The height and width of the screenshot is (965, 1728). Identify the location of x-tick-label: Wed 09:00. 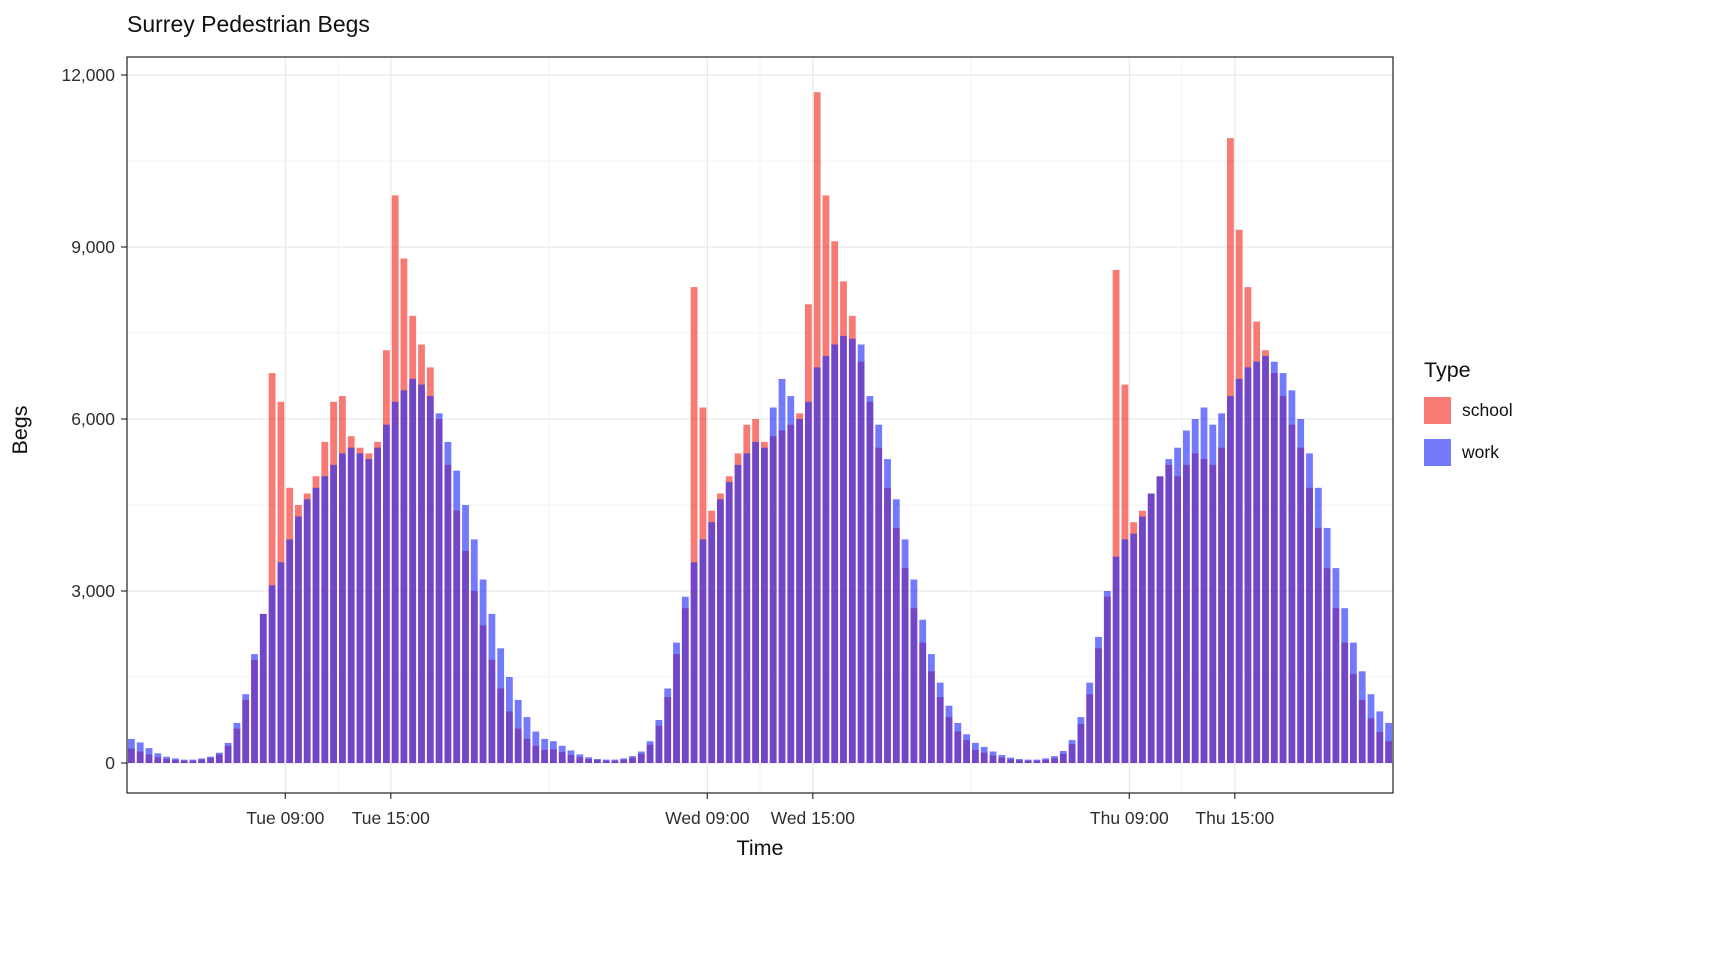
(707, 818).